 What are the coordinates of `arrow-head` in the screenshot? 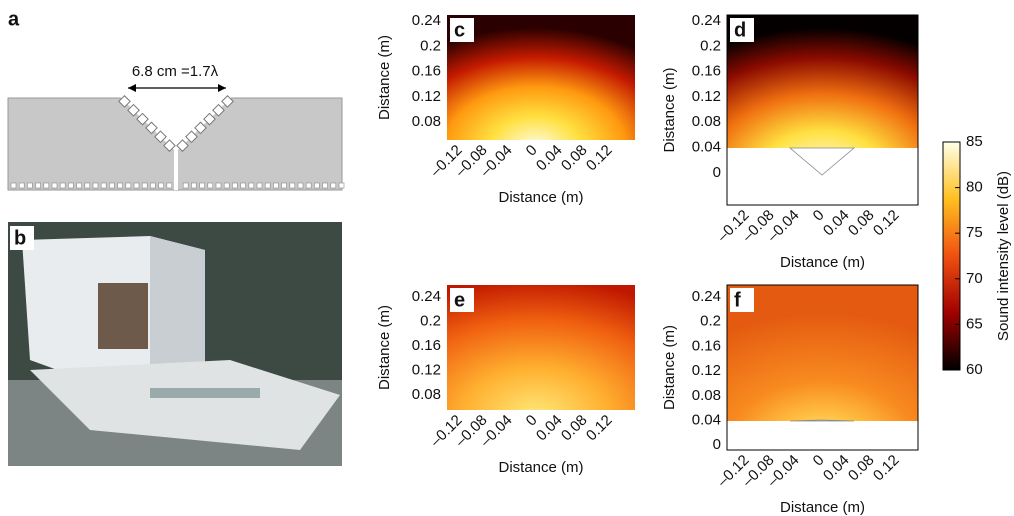 It's located at (222, 88).